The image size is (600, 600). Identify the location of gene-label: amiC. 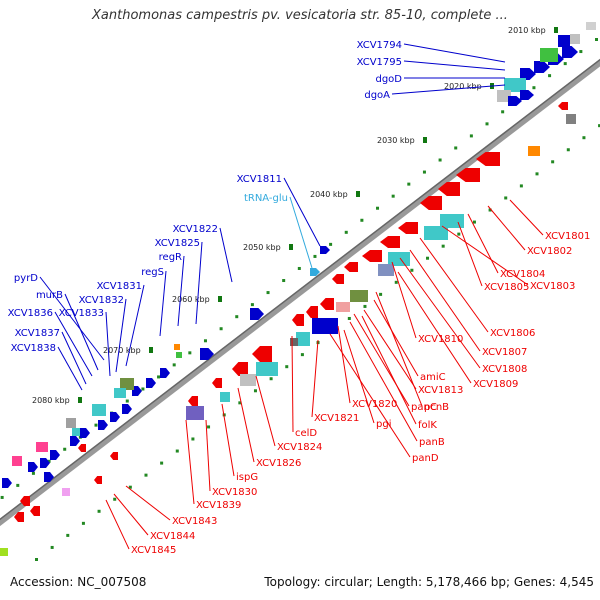
(433, 377).